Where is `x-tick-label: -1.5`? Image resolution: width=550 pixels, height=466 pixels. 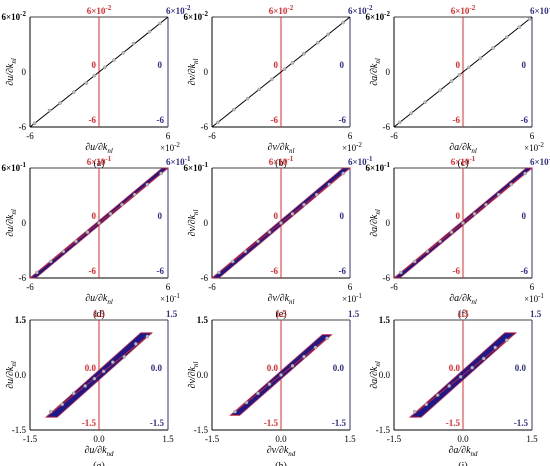
x-tick-label: -1.5 is located at coordinates (30, 439).